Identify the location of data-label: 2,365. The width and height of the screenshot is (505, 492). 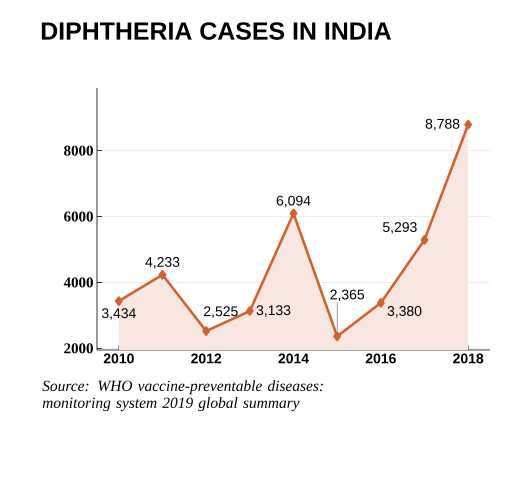
(347, 296).